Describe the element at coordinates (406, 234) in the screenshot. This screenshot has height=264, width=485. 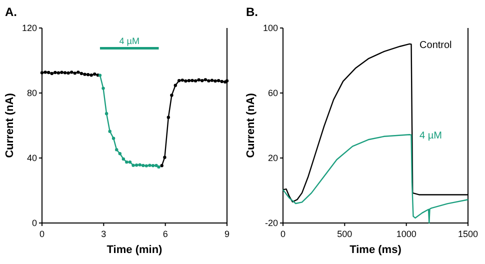
I see `x-tick-label: 1000` at that location.